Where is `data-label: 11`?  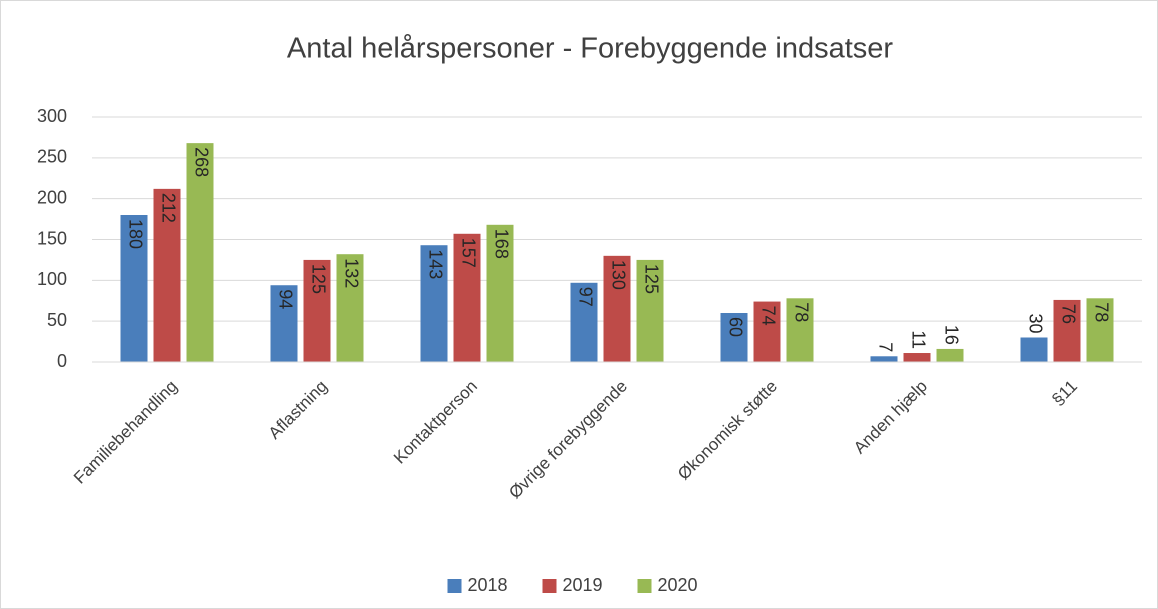 data-label: 11 is located at coordinates (918, 339).